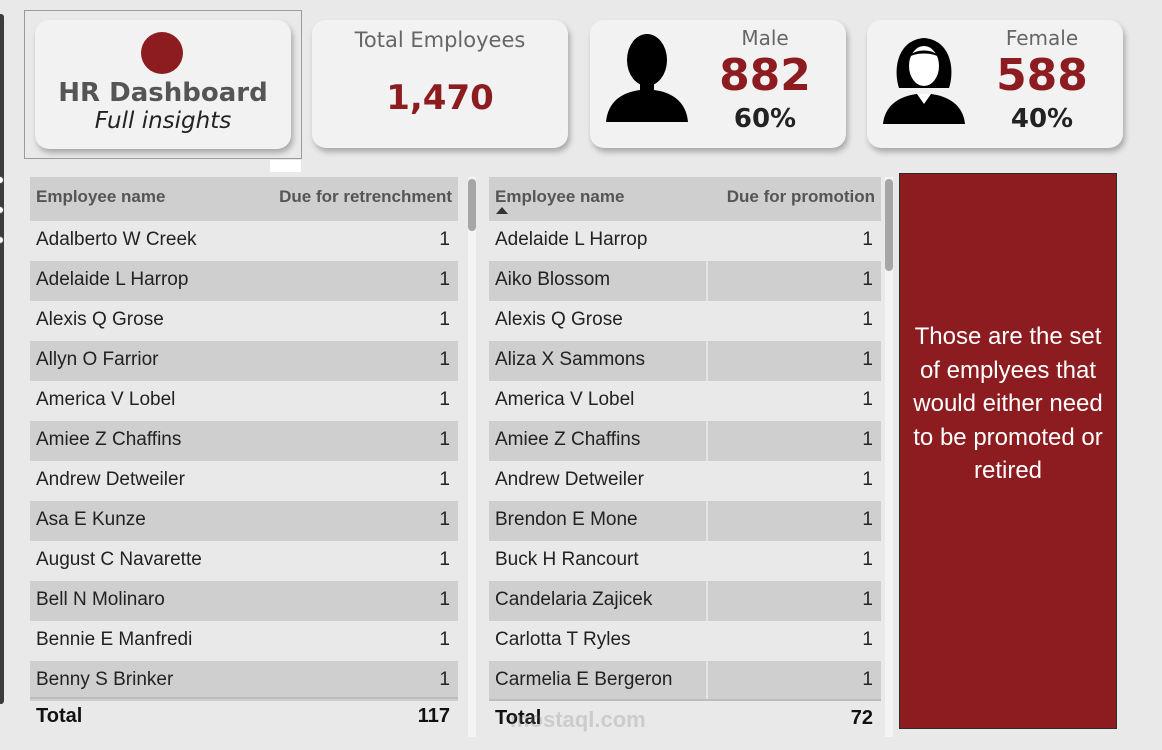 The width and height of the screenshot is (1162, 750). Describe the element at coordinates (685, 714) in the screenshot. I see `table-total-row: Total 72` at that location.